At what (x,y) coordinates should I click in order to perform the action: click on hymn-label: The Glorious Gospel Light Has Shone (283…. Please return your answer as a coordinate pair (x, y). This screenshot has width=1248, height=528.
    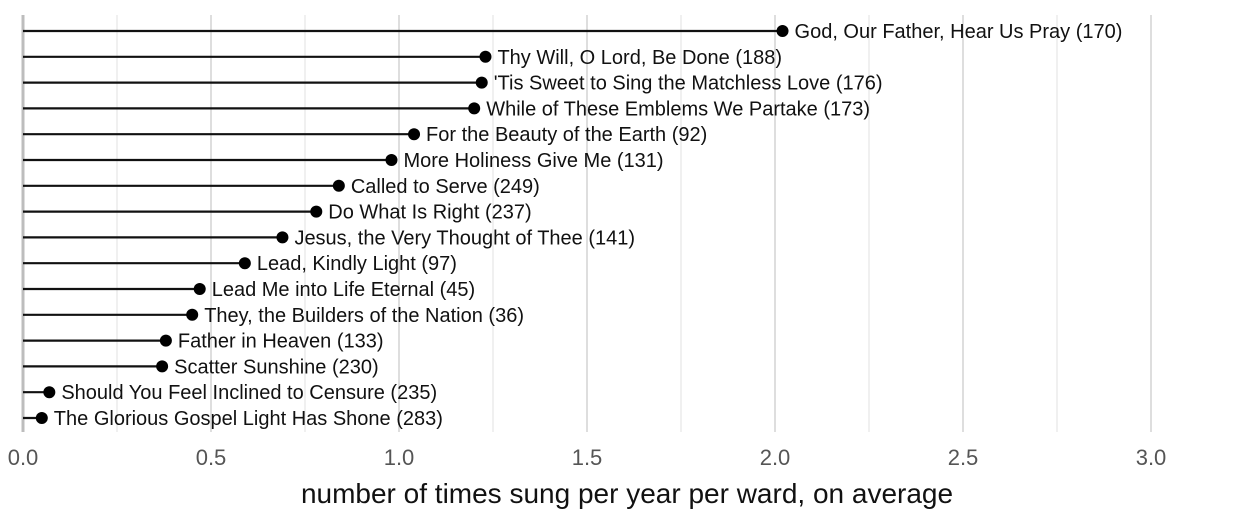
    Looking at the image, I should click on (248, 419).